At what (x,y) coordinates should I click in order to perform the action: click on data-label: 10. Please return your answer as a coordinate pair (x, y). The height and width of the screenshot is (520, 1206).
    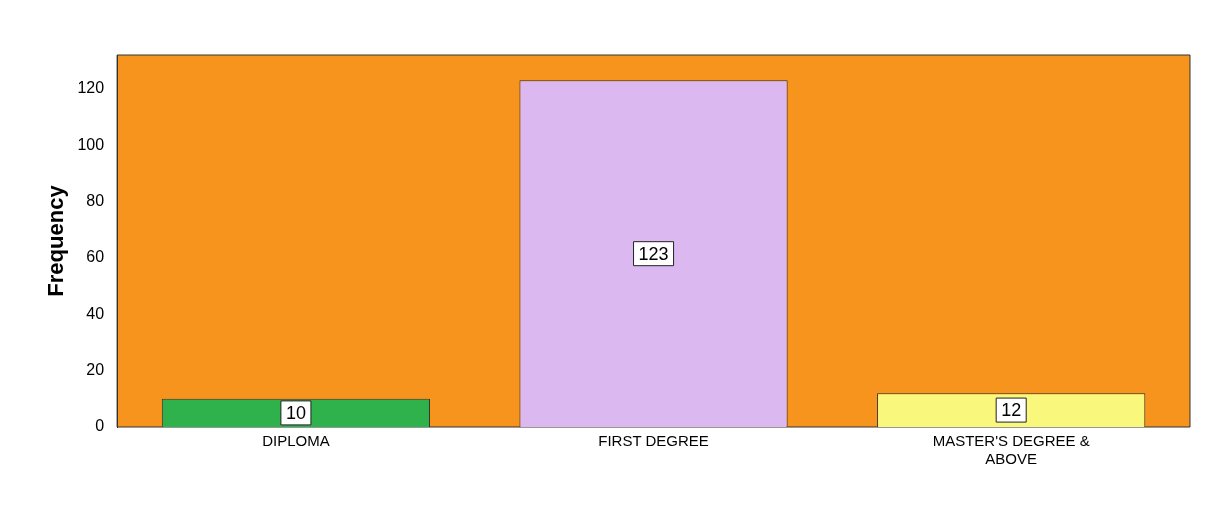
    Looking at the image, I should click on (295, 412).